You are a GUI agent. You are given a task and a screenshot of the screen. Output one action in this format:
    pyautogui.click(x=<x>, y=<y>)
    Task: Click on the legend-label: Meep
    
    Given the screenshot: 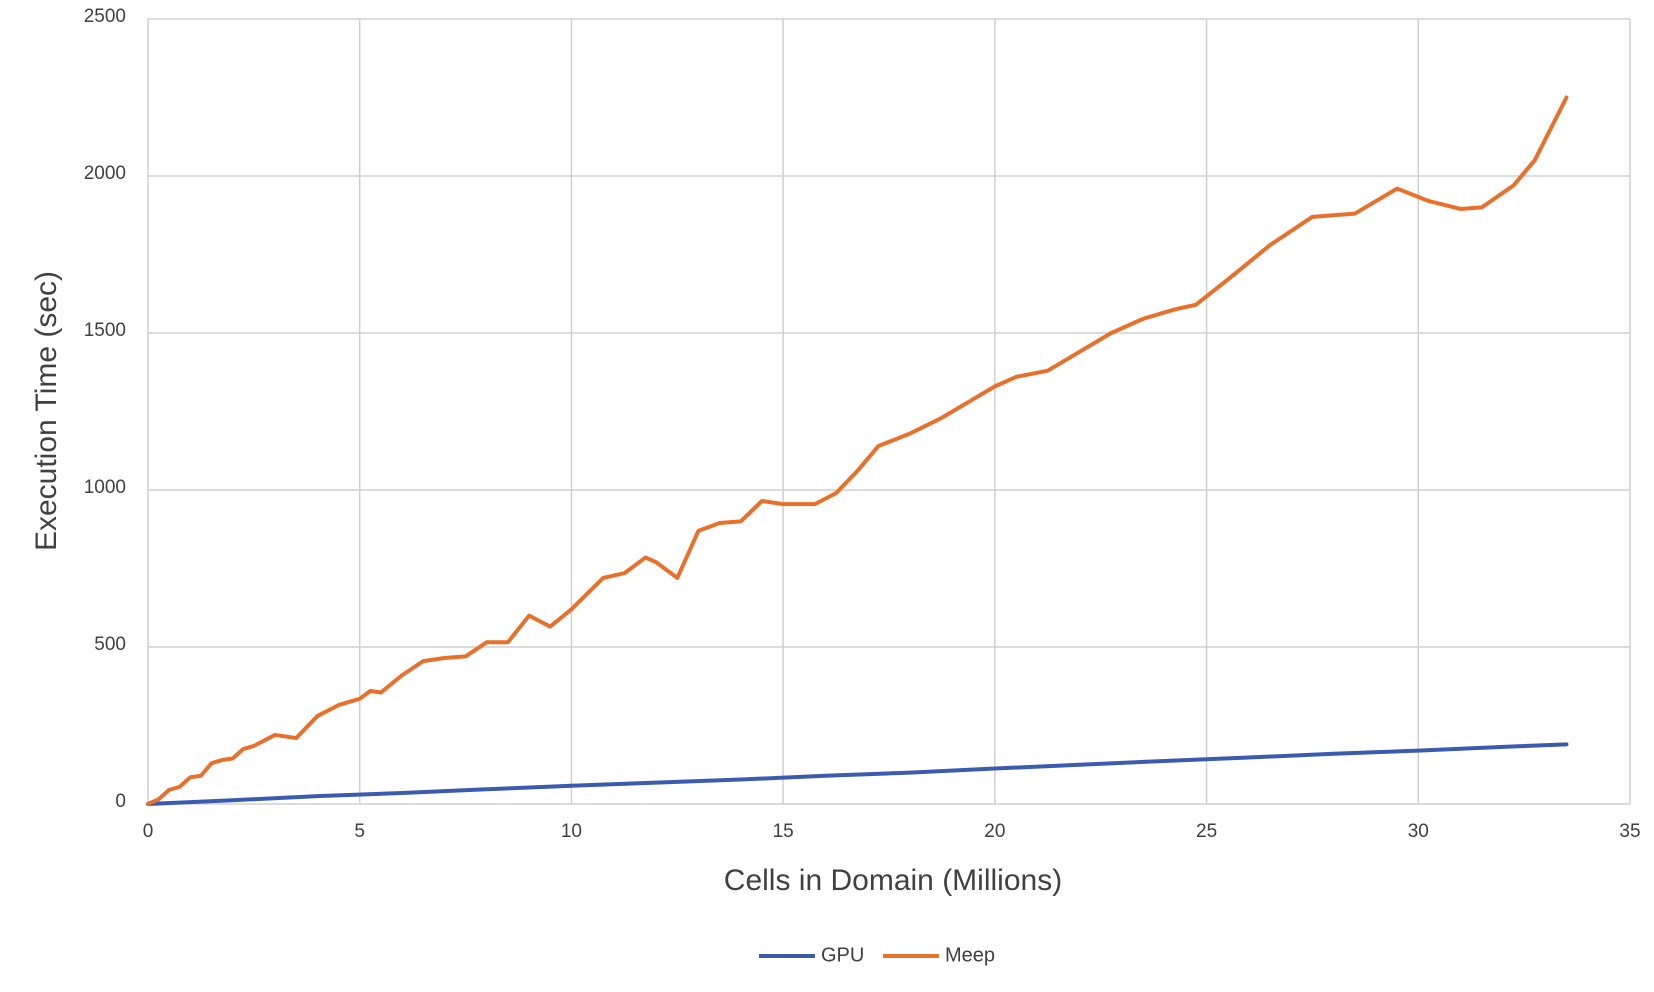 What is the action you would take?
    pyautogui.click(x=970, y=955)
    